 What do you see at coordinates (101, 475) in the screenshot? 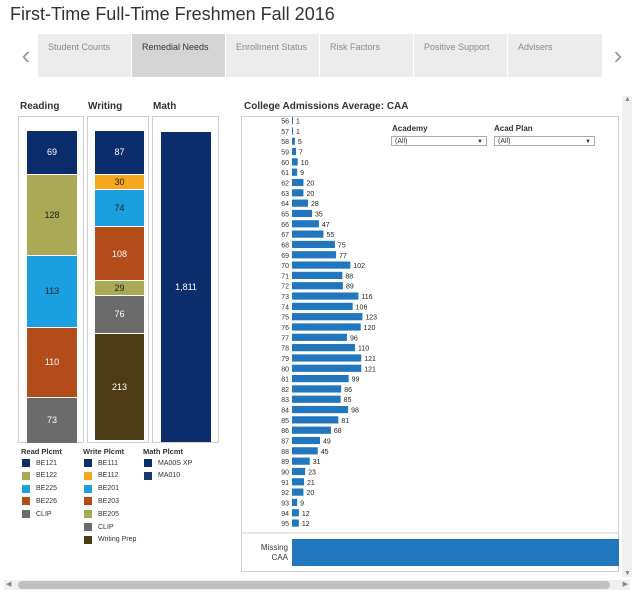
I see `write-legend-item: BE112` at bounding box center [101, 475].